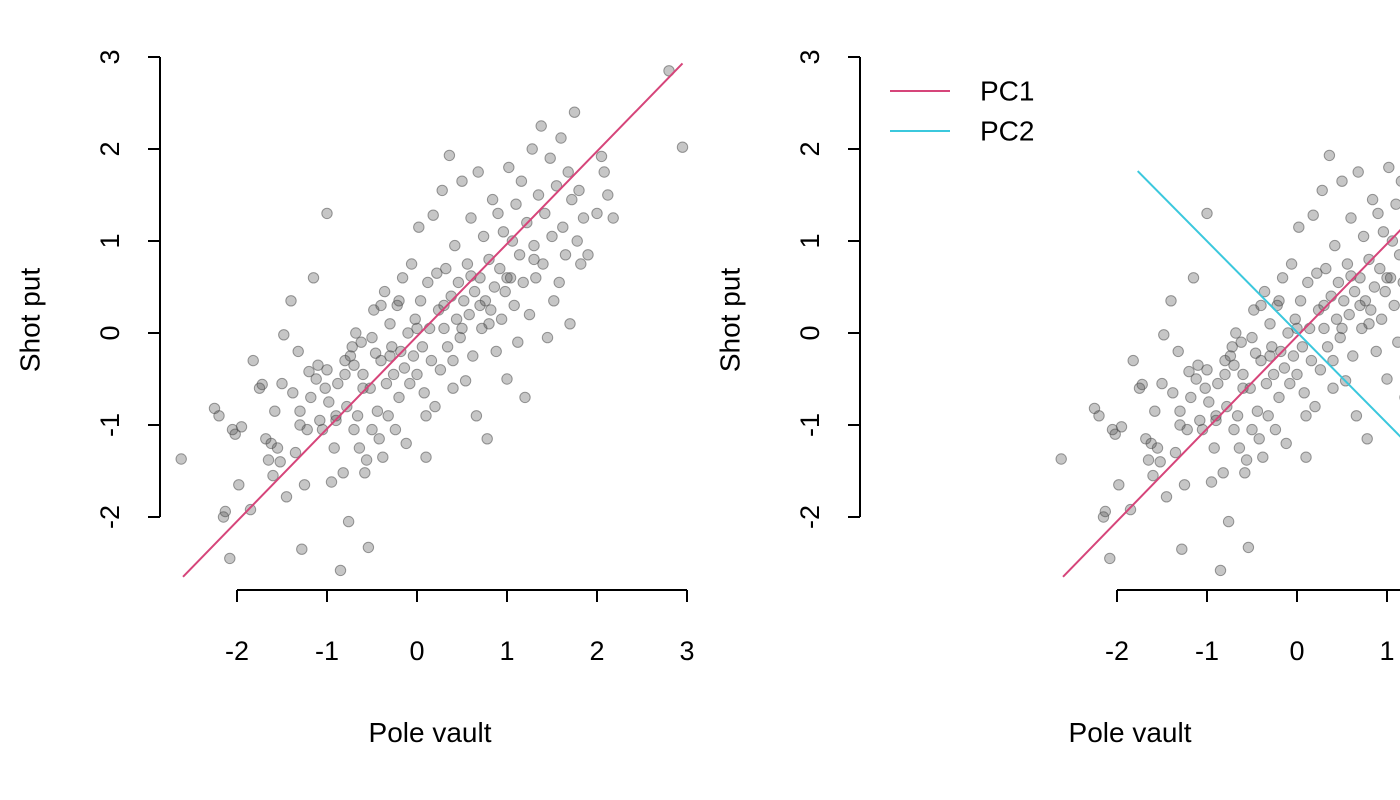 This screenshot has width=1400, height=800. What do you see at coordinates (810, 240) in the screenshot?
I see `y-tick-label: 1` at bounding box center [810, 240].